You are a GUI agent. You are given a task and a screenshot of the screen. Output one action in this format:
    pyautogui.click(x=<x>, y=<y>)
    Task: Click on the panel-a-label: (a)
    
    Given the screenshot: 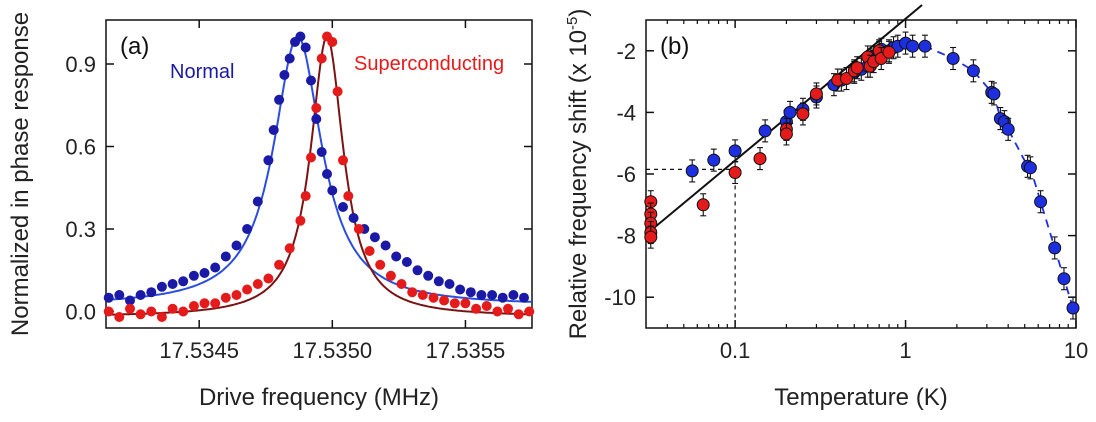 What is the action you would take?
    pyautogui.click(x=134, y=46)
    